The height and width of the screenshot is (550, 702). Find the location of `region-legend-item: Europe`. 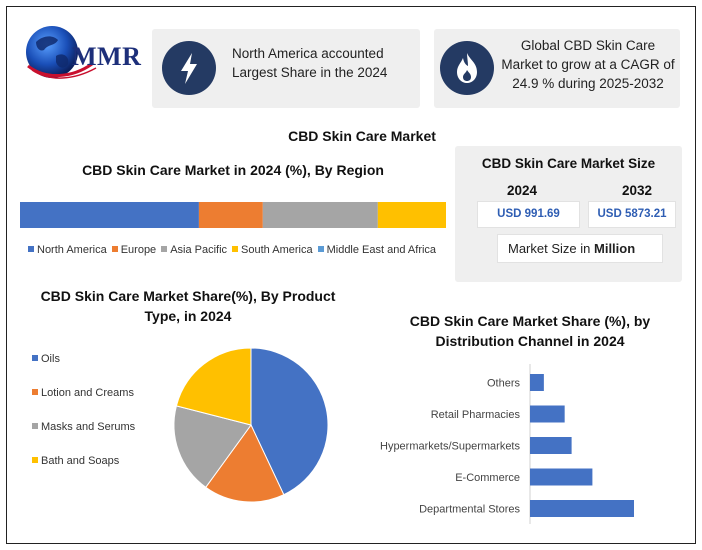

region-legend-item: Europe is located at coordinates (134, 250).